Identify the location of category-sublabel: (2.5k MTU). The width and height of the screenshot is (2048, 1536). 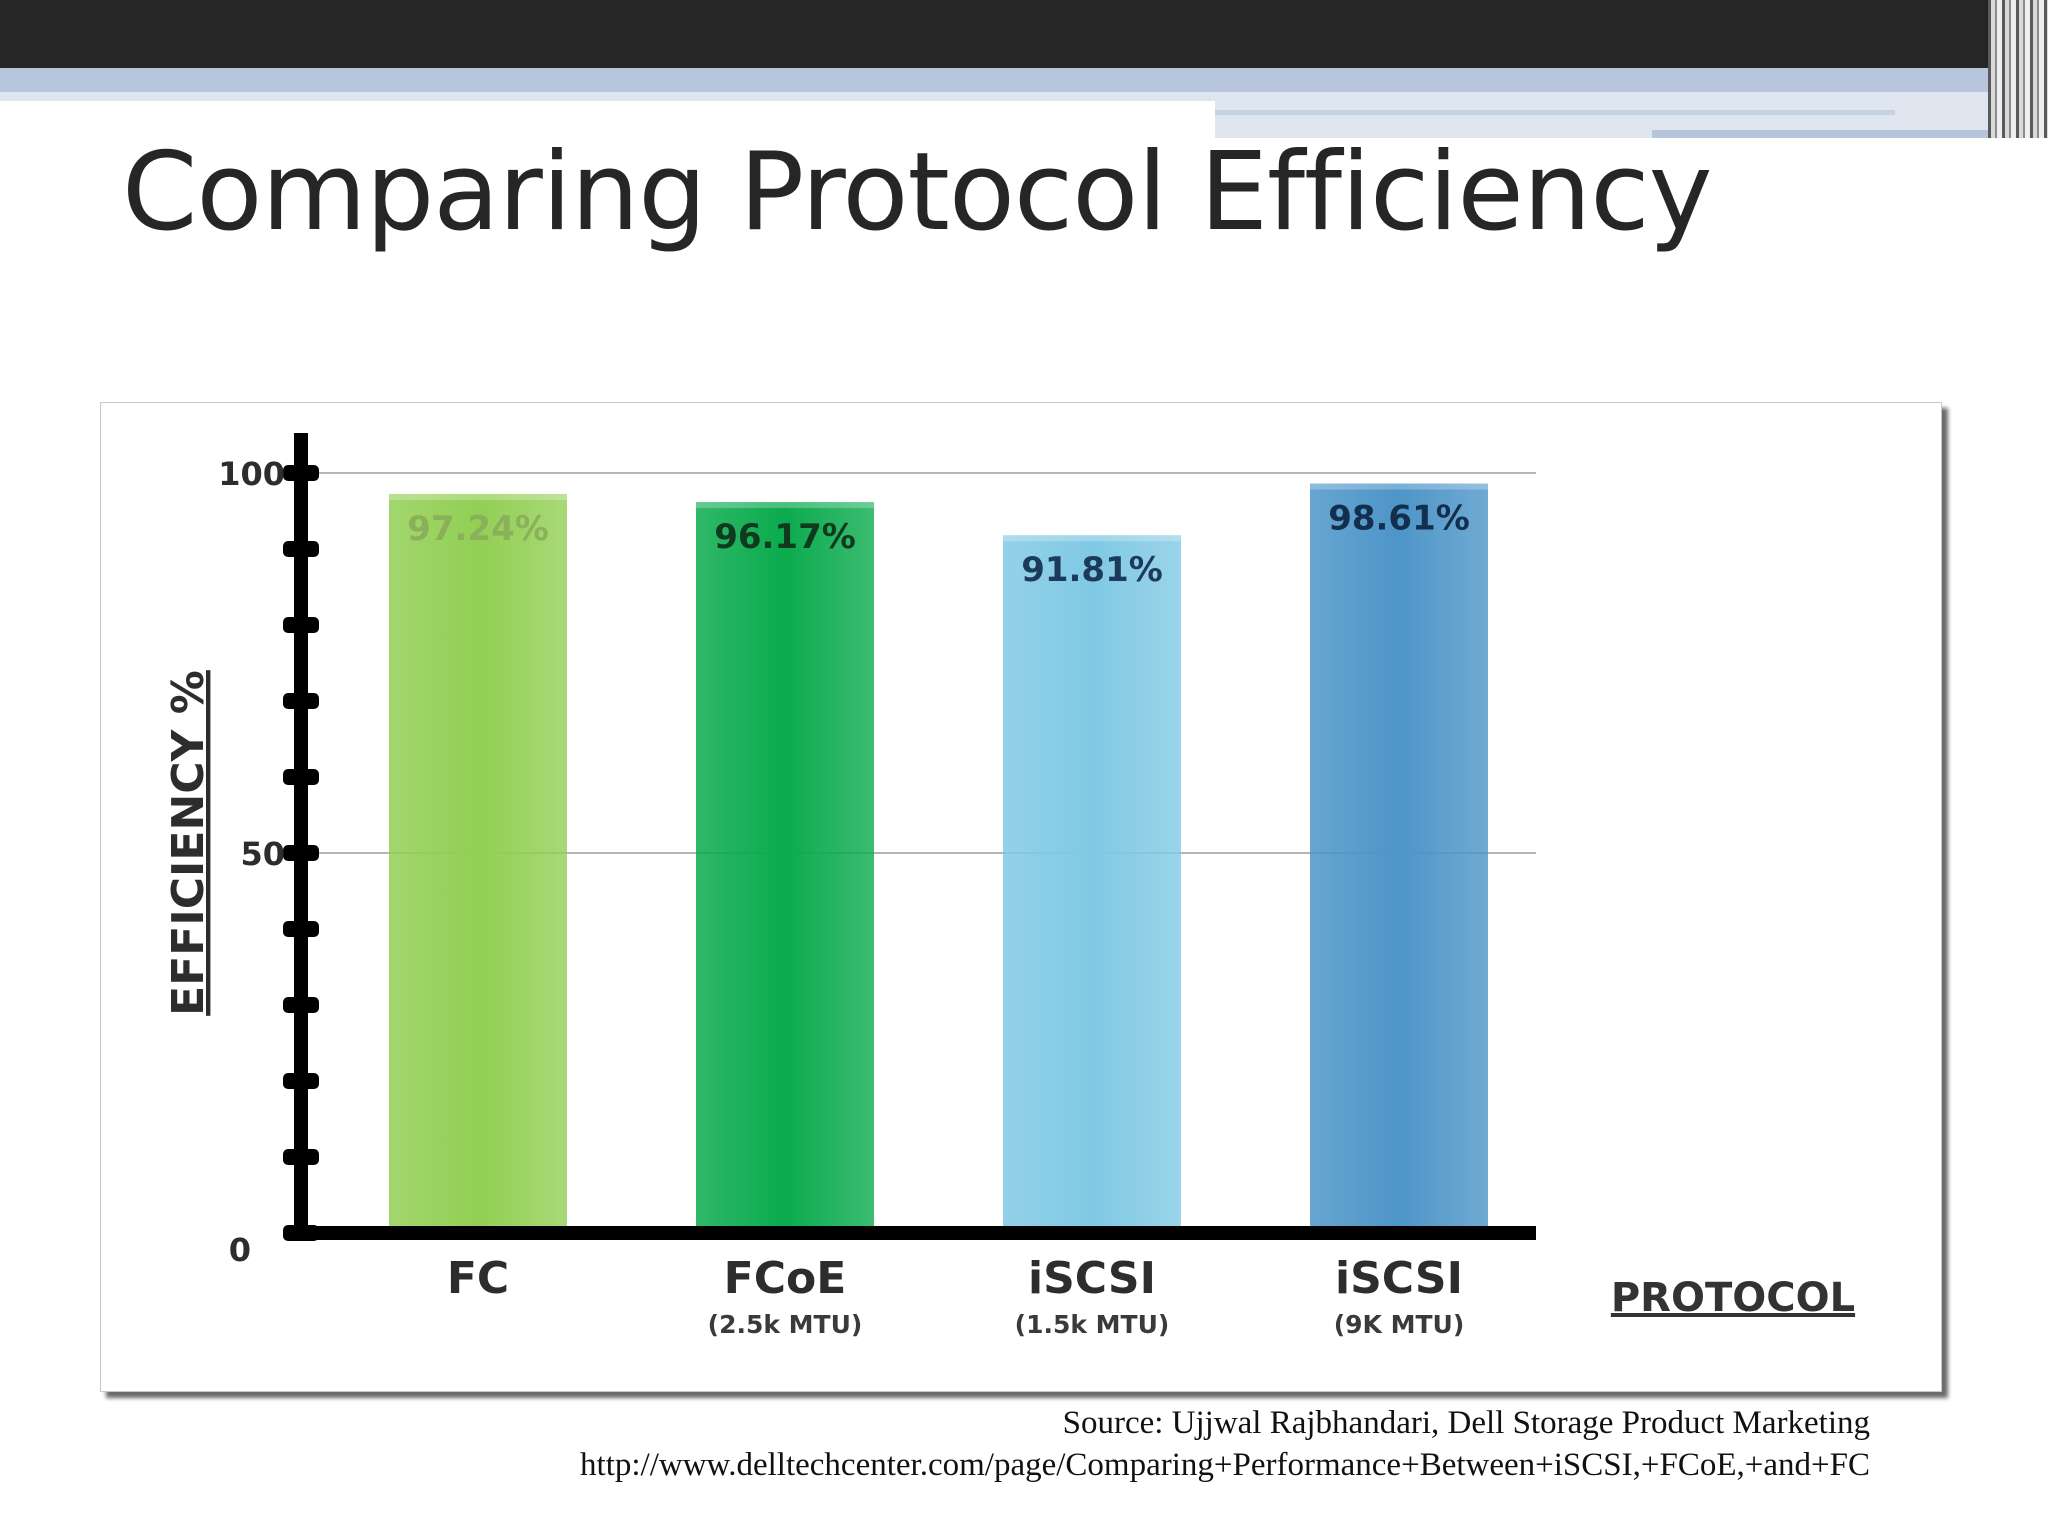
(785, 1324).